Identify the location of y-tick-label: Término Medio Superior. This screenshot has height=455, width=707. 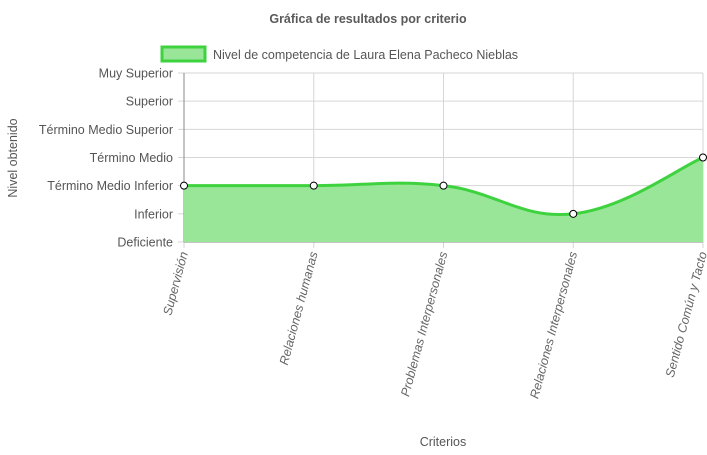
(106, 130).